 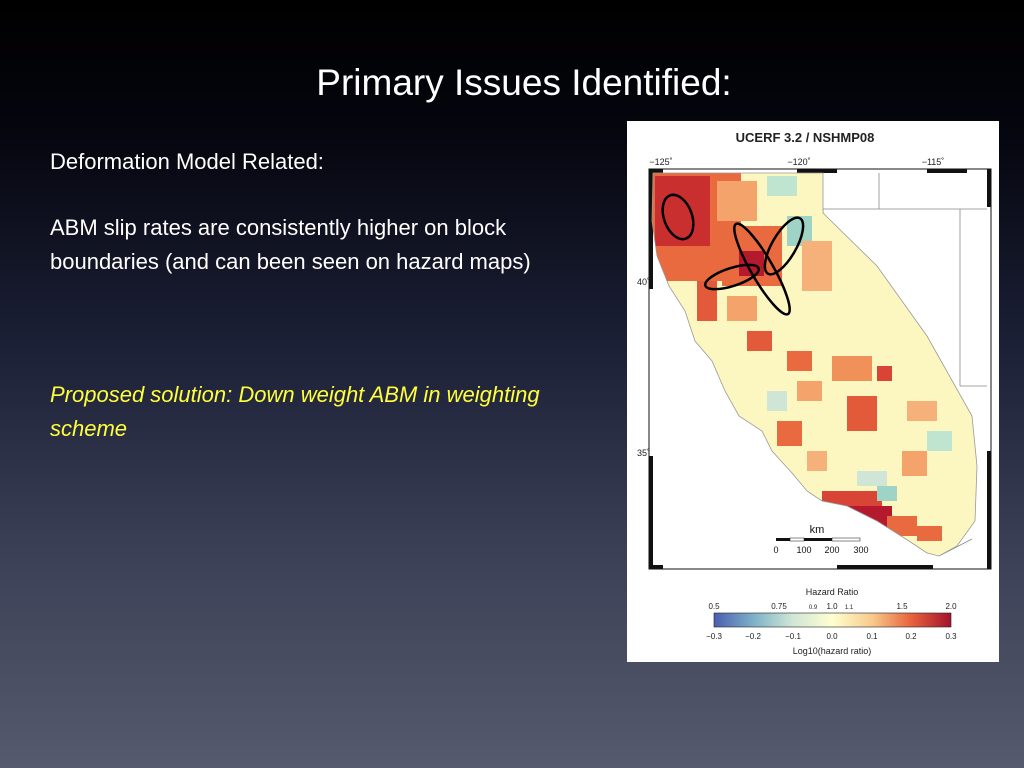 I want to click on colorbar-bottom-tick-1: −0.2, so click(x=753, y=636).